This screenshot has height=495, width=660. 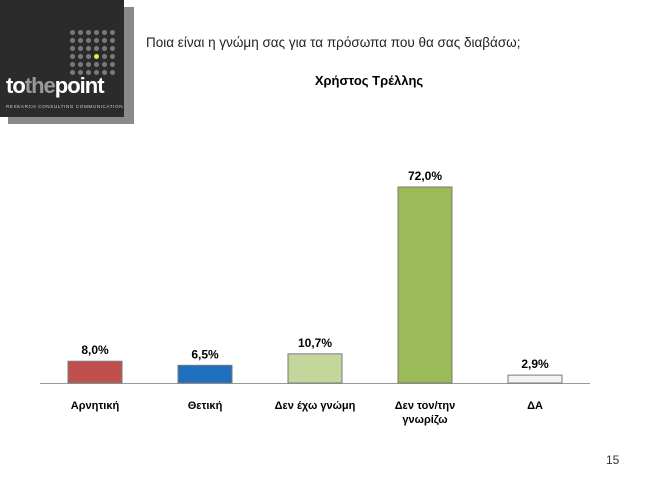 What do you see at coordinates (315, 406) in the screenshot?
I see `category-label: Δεν έχω γνώμη` at bounding box center [315, 406].